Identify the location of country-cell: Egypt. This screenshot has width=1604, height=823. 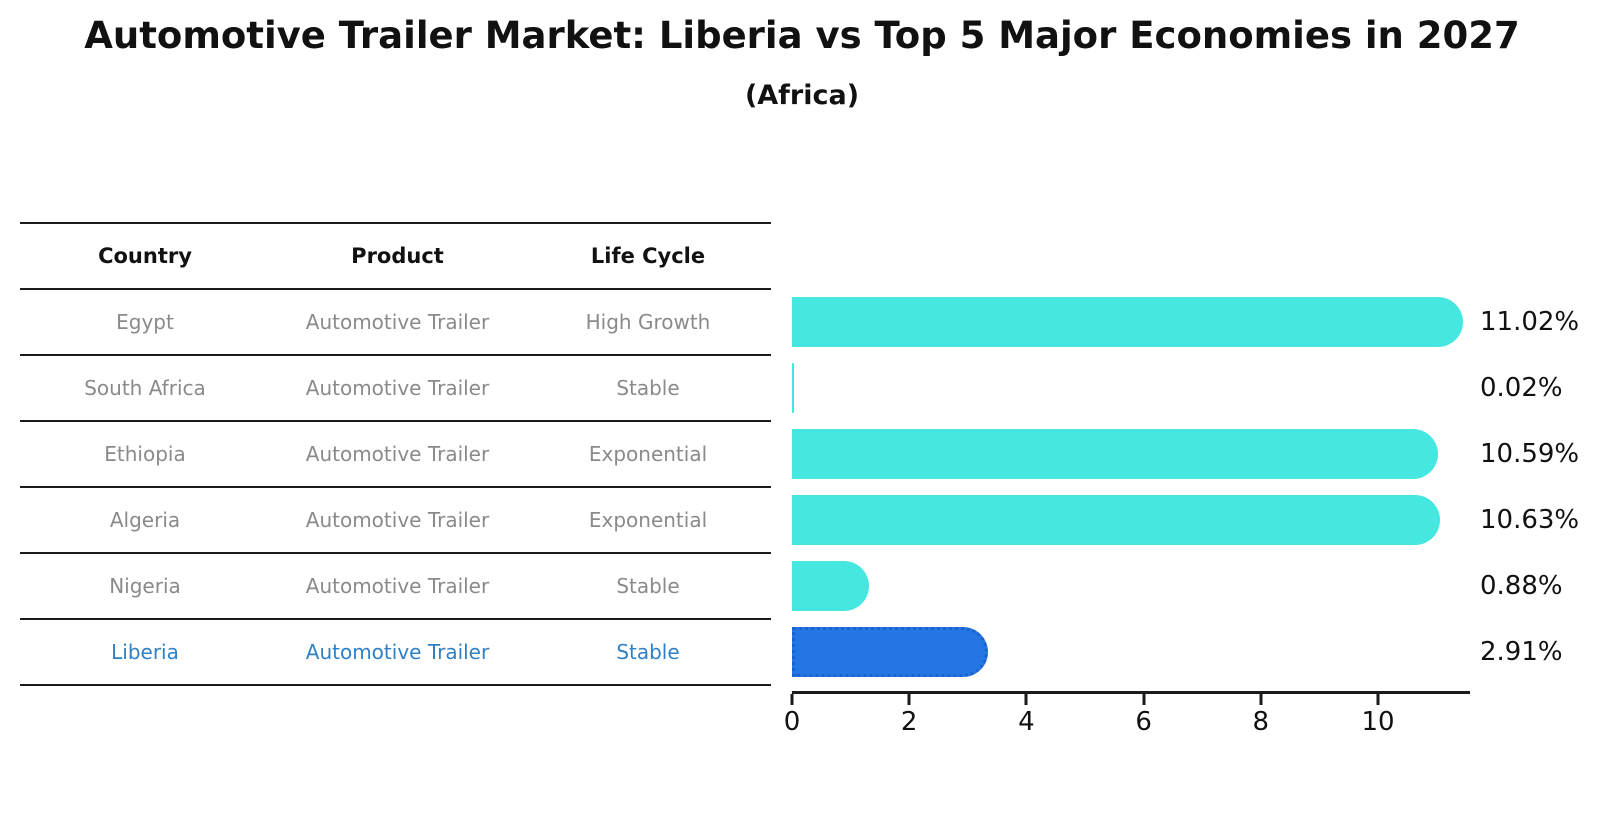
(145, 322).